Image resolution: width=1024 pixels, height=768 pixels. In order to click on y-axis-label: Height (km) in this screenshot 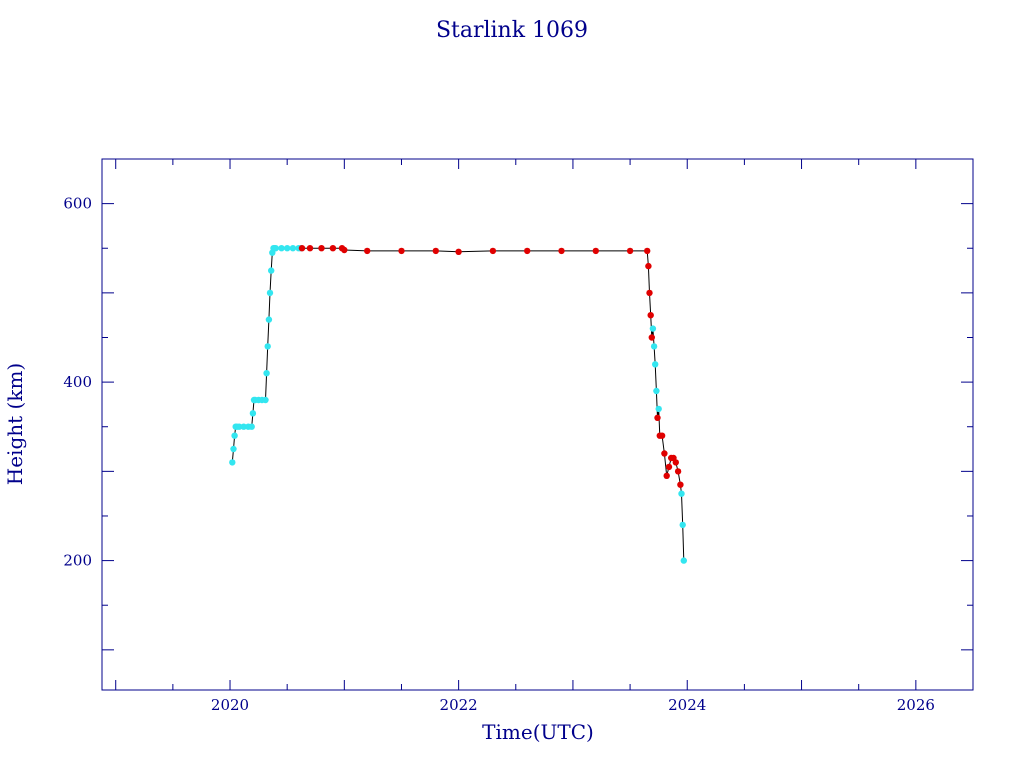, I will do `click(15, 424)`.